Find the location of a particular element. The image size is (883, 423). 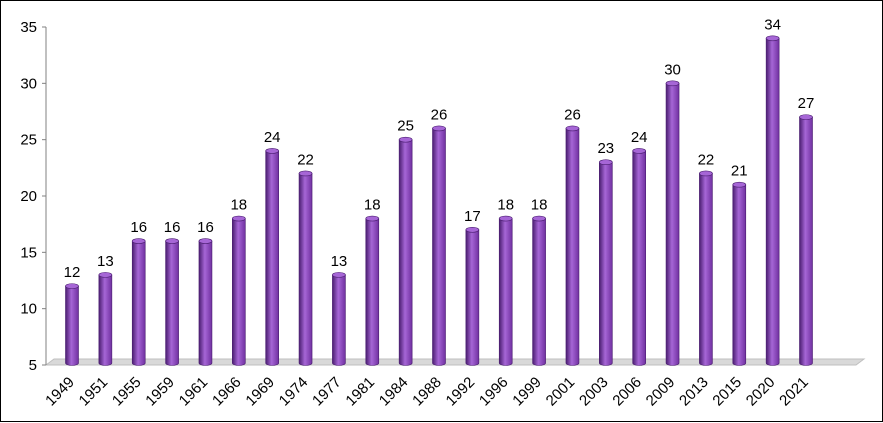

y-tick-label: 30 is located at coordinates (28, 83).